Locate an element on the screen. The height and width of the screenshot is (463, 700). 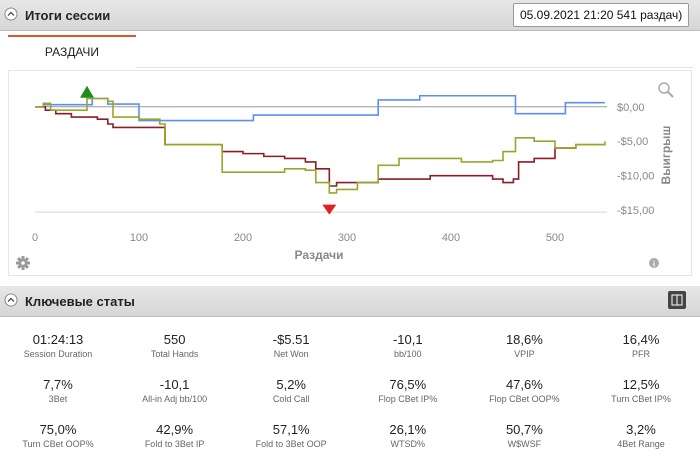
stat-value: 75,0% is located at coordinates (58, 429).